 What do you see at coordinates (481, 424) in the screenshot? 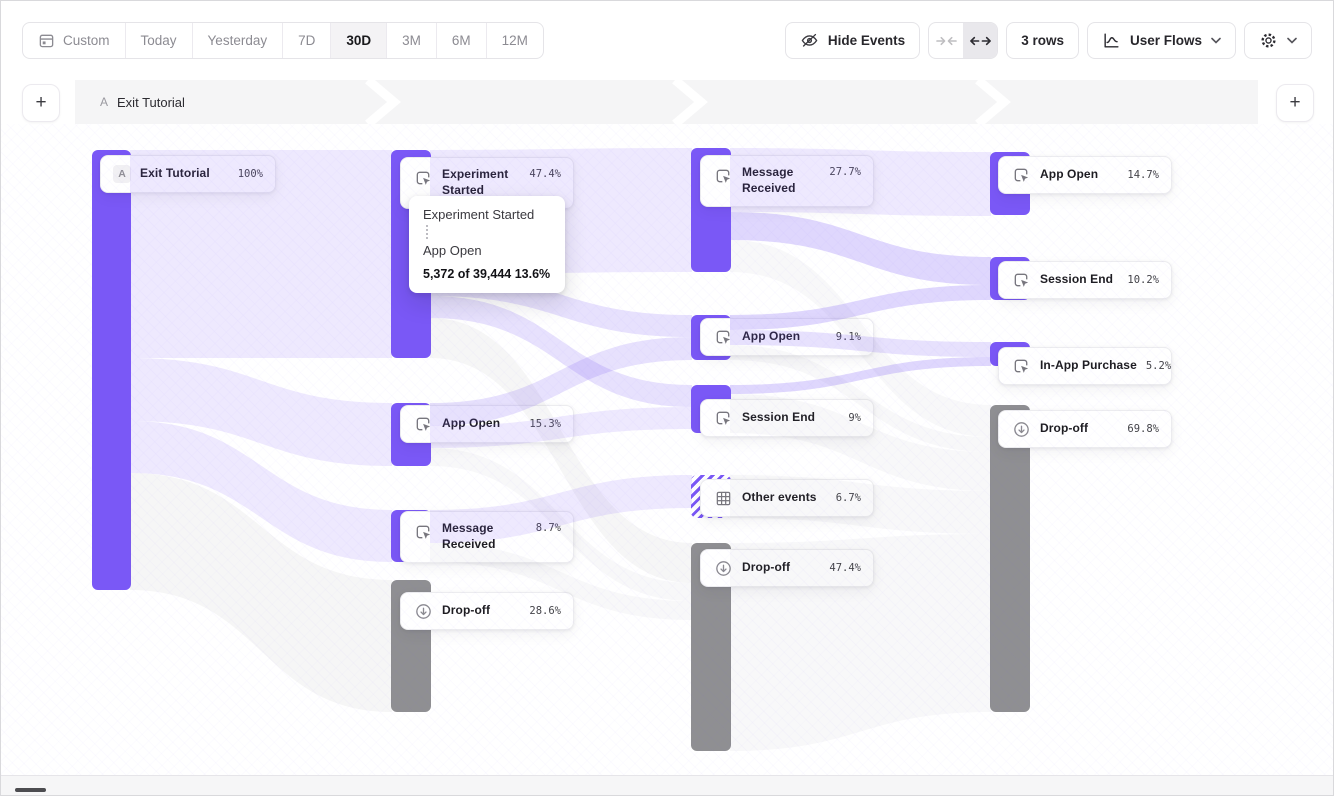
I see `node-label: App Open` at bounding box center [481, 424].